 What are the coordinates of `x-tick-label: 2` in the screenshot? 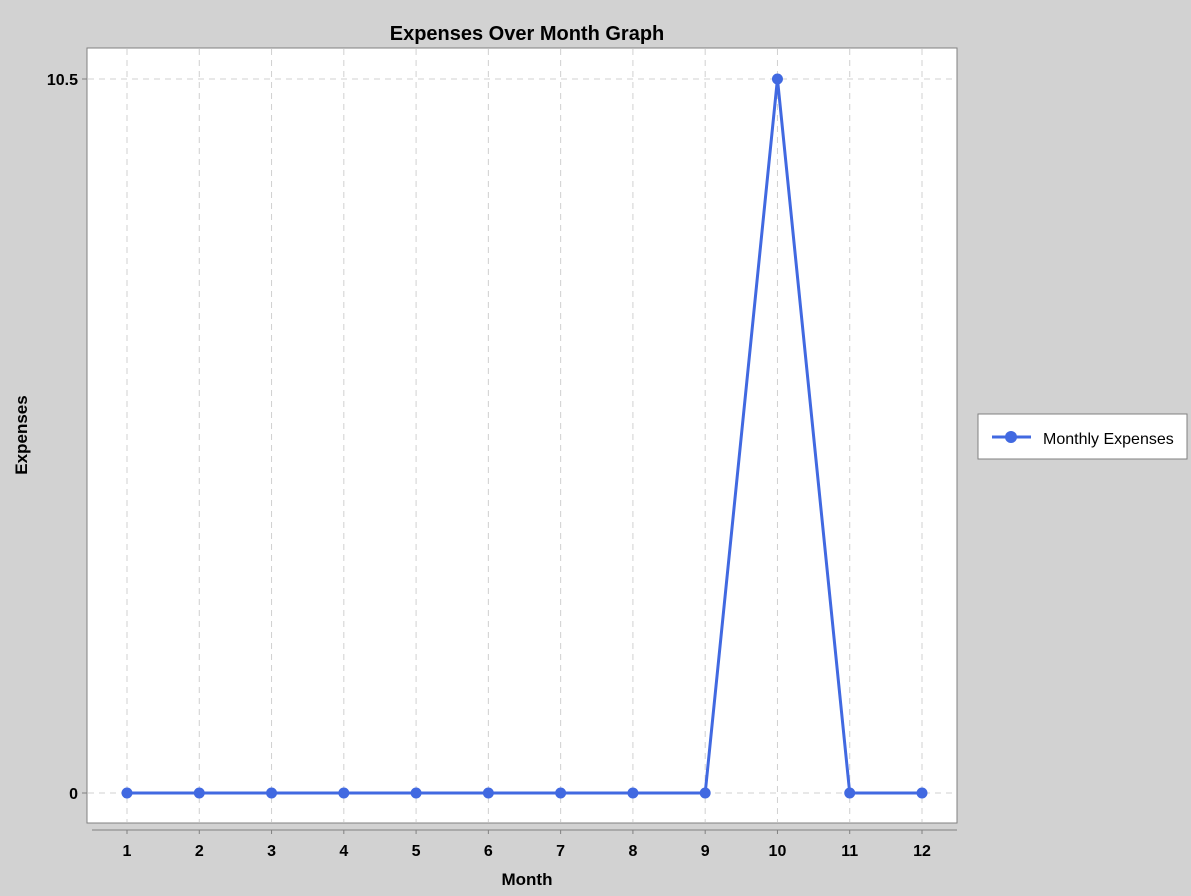 It's located at (199, 851).